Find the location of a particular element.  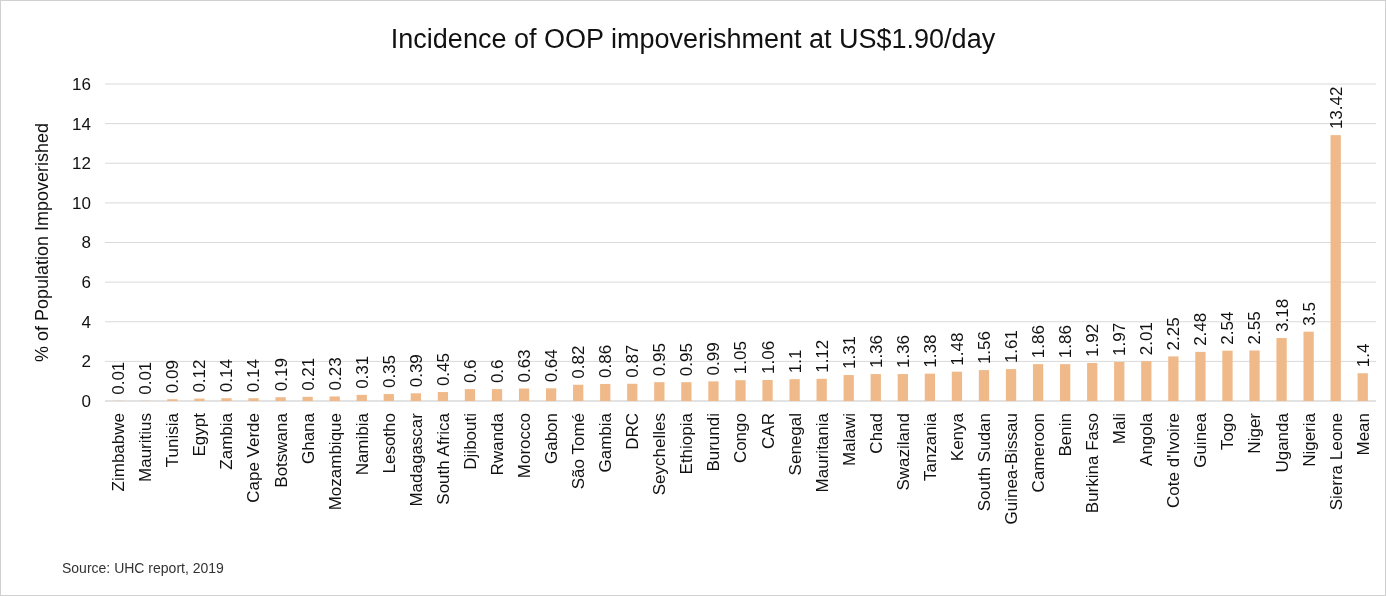

x-tick-label: Guinea is located at coordinates (1201, 440).